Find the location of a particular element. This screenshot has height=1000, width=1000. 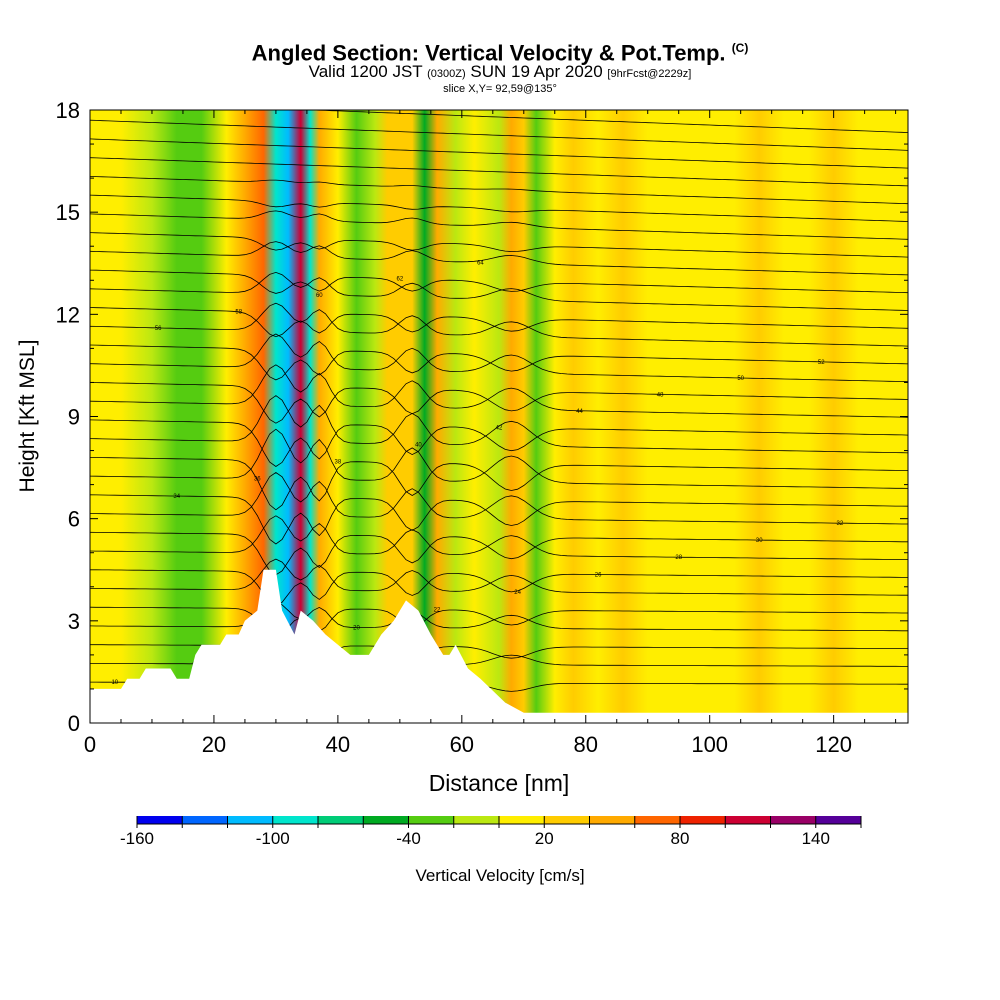

valid-prefix: Valid 1200 JST is located at coordinates (365, 72).